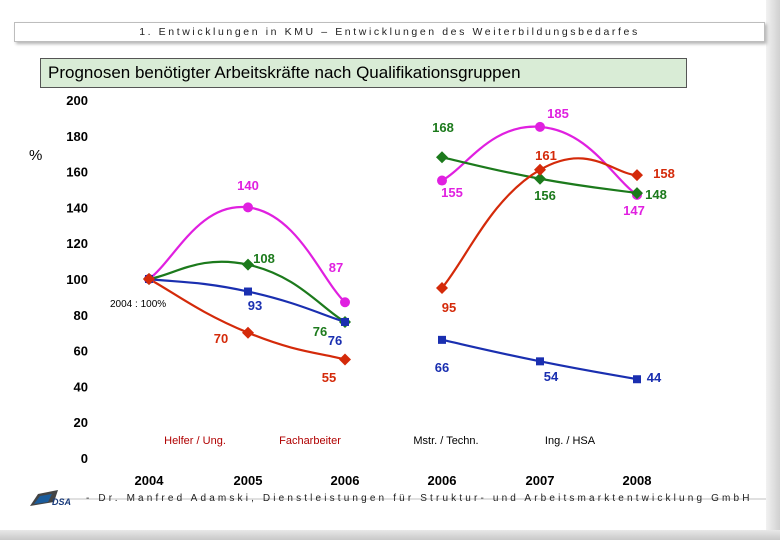 This screenshot has width=780, height=540. Describe the element at coordinates (390, 535) in the screenshot. I see `window-edge-bottom` at that location.